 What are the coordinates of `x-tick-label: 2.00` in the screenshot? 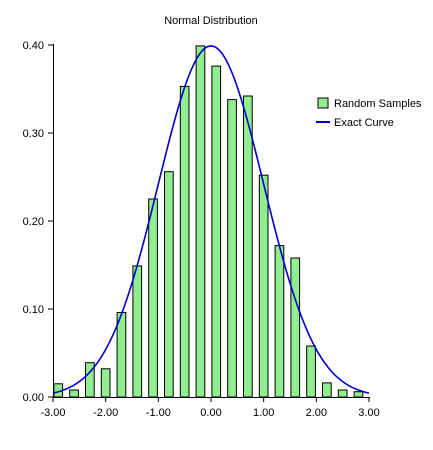 It's located at (316, 413).